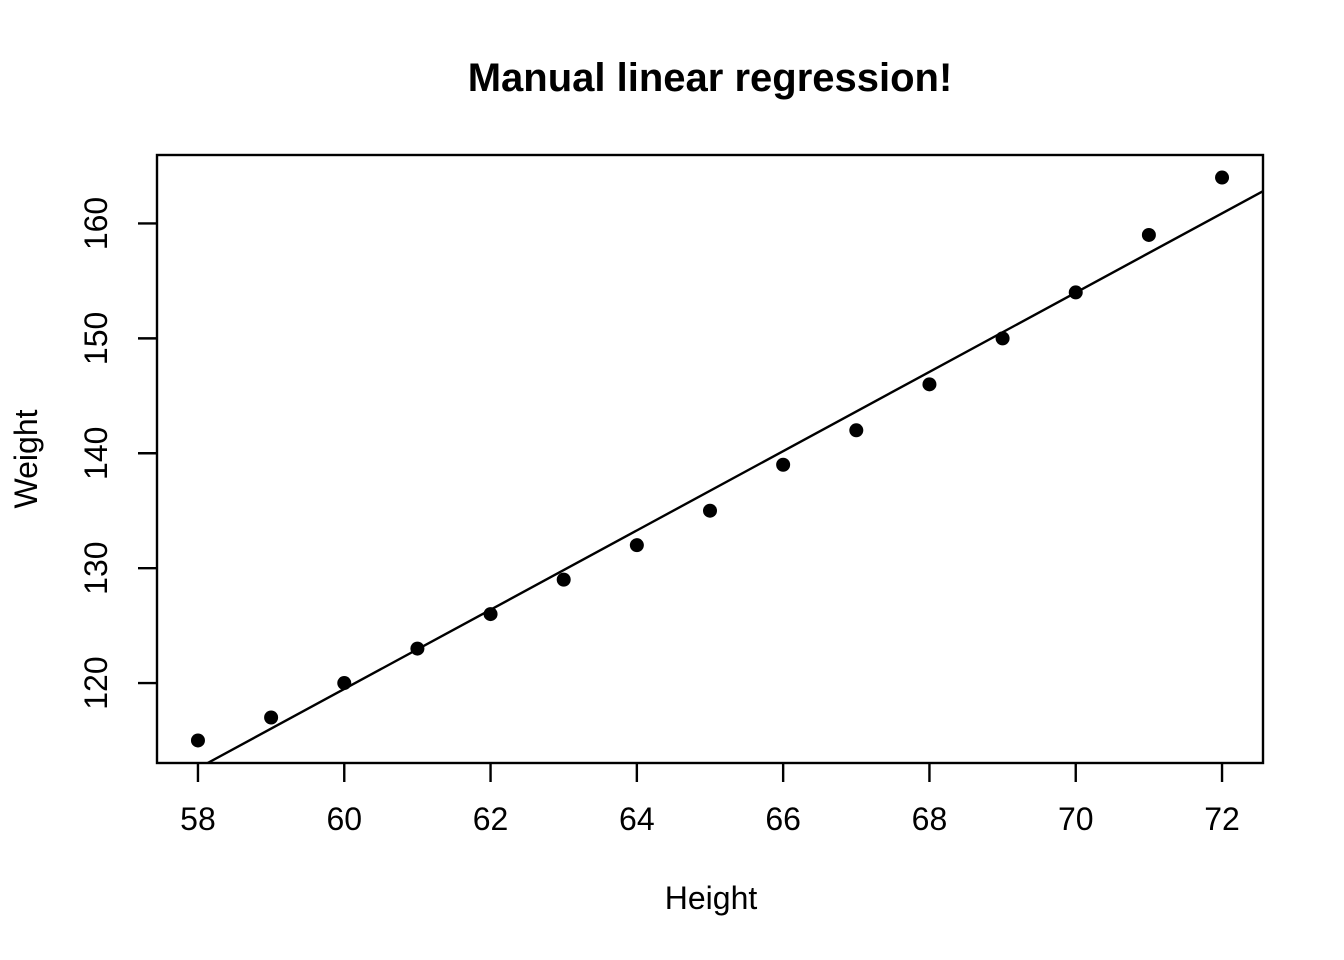  I want to click on chart-title: Manual linear regression!, so click(710, 78).